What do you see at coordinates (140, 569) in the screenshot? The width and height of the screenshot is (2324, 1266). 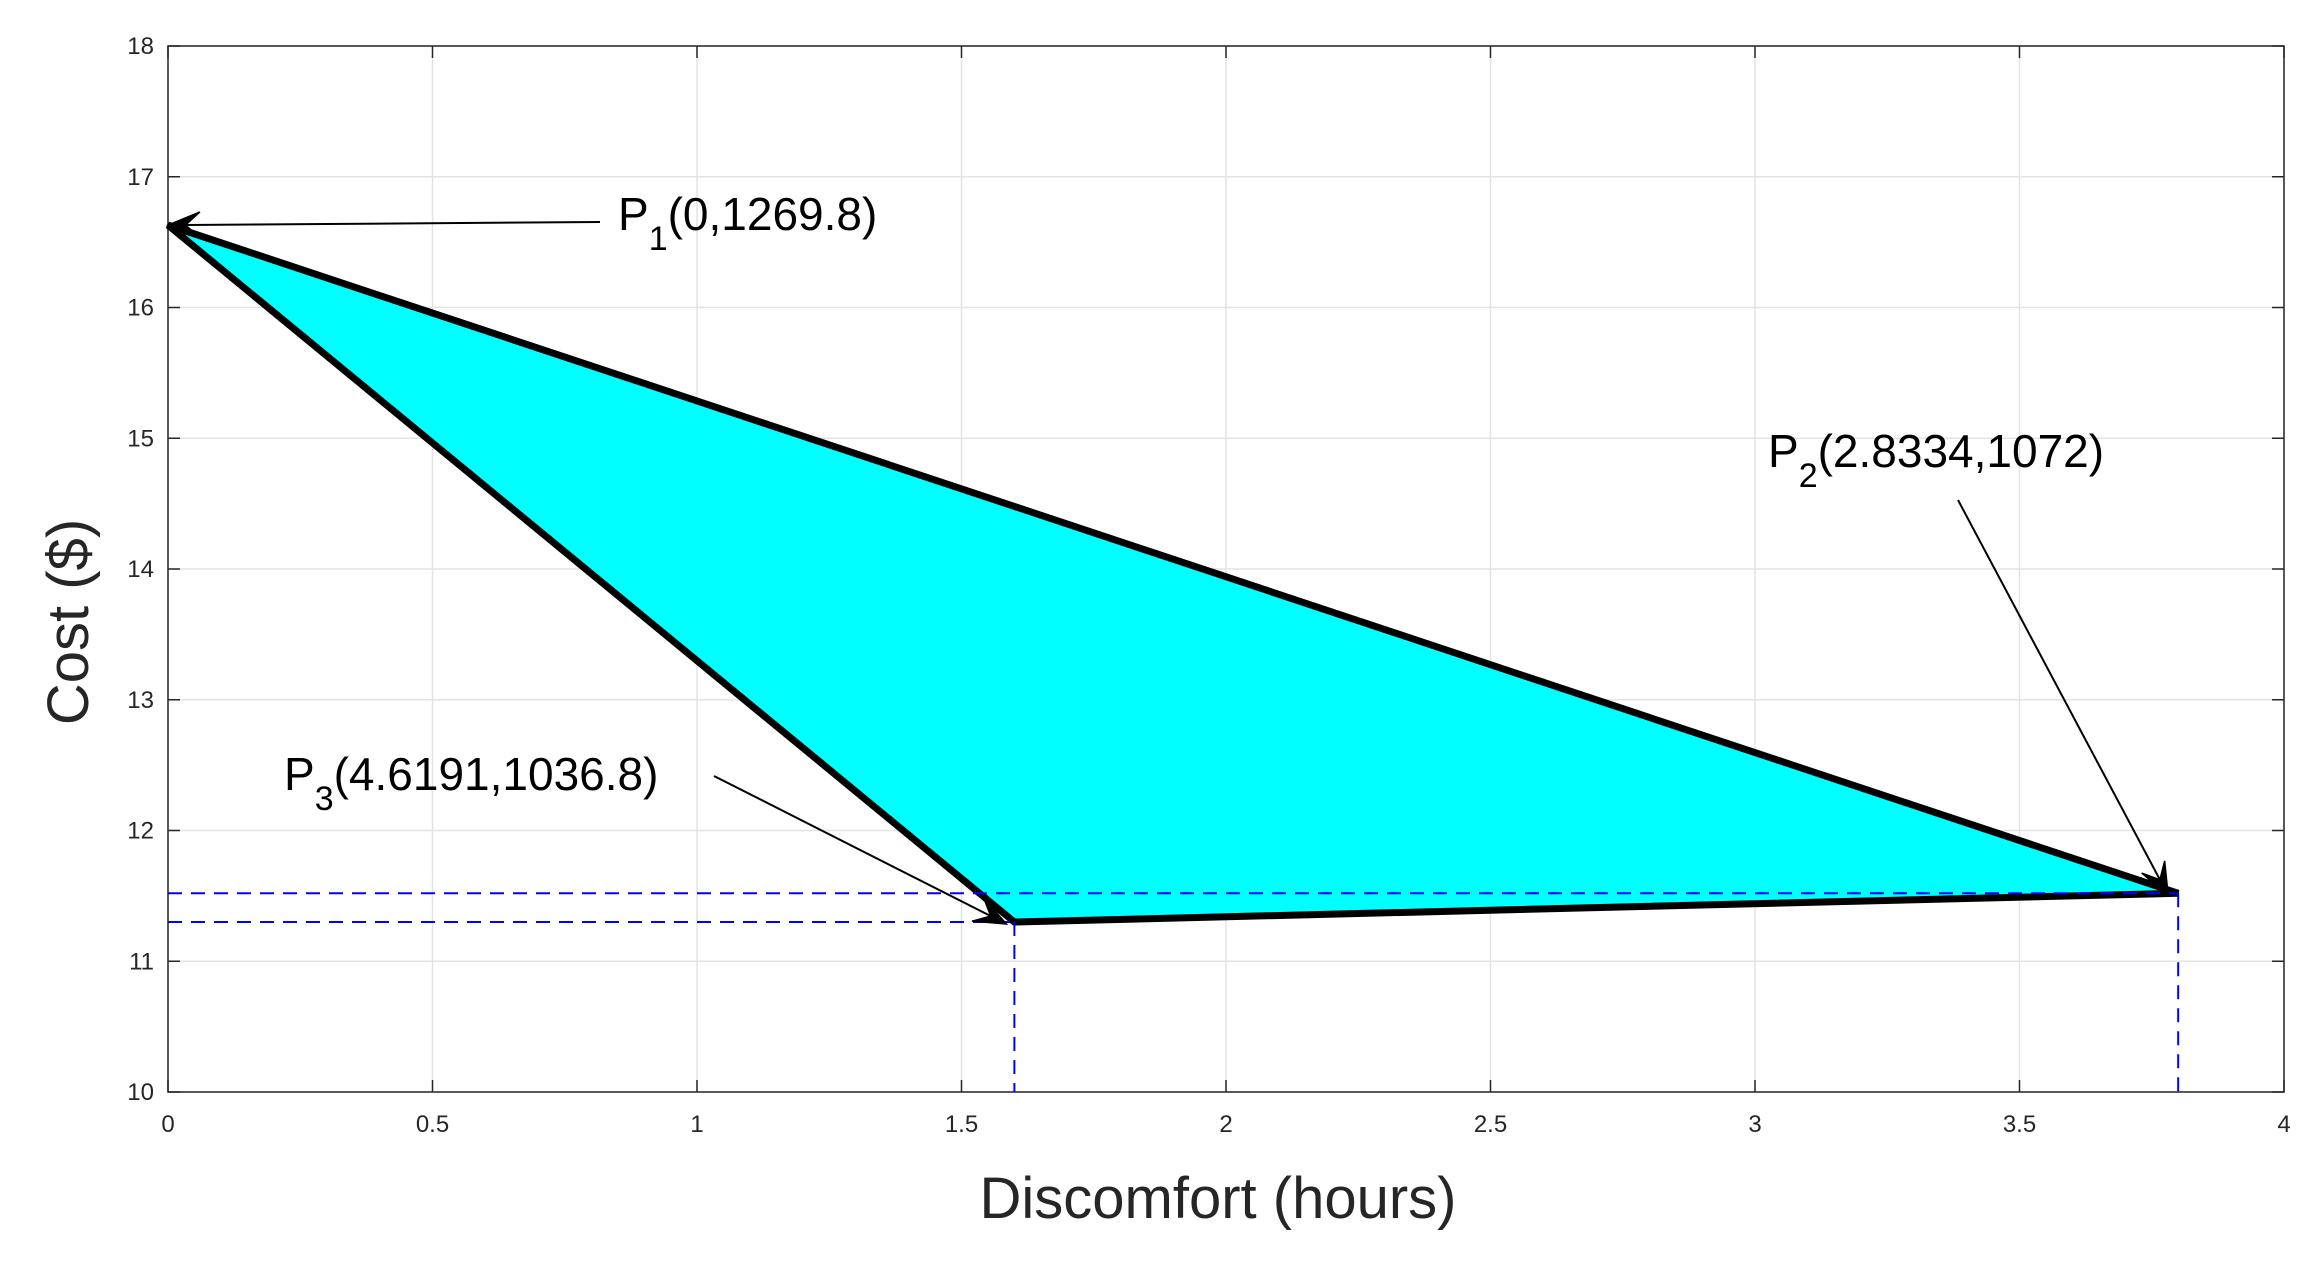 I see `y-tick-label: 14` at bounding box center [140, 569].